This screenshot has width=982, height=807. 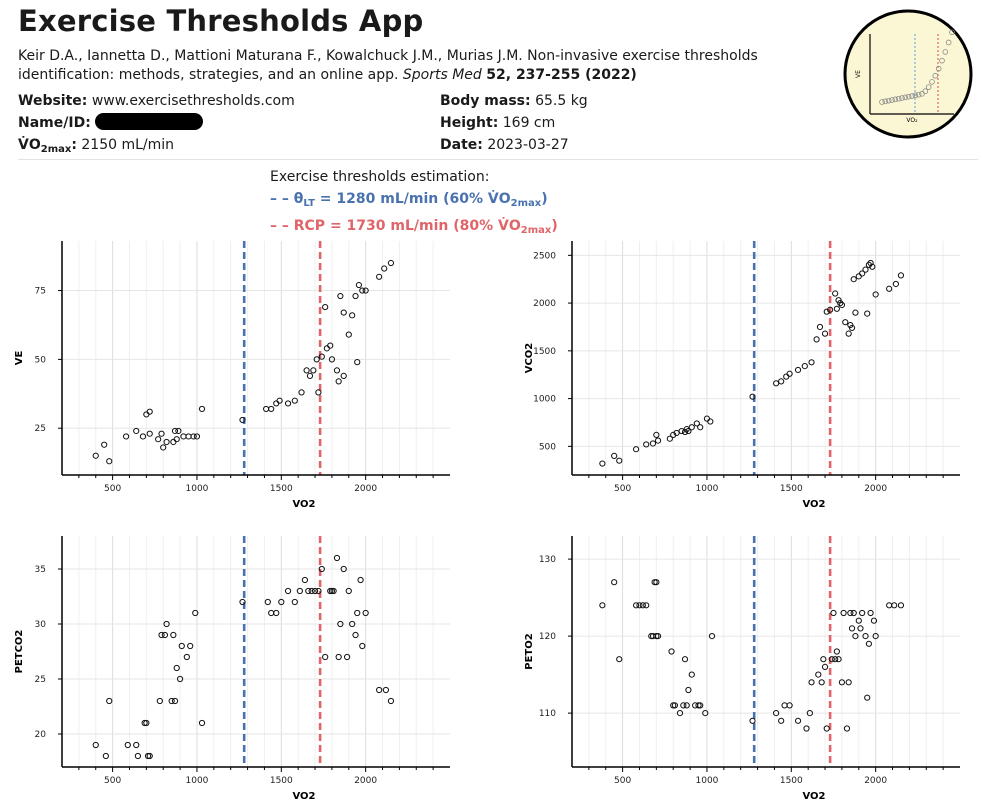 What do you see at coordinates (303, 796) in the screenshot?
I see `x-axis-label: VO2` at bounding box center [303, 796].